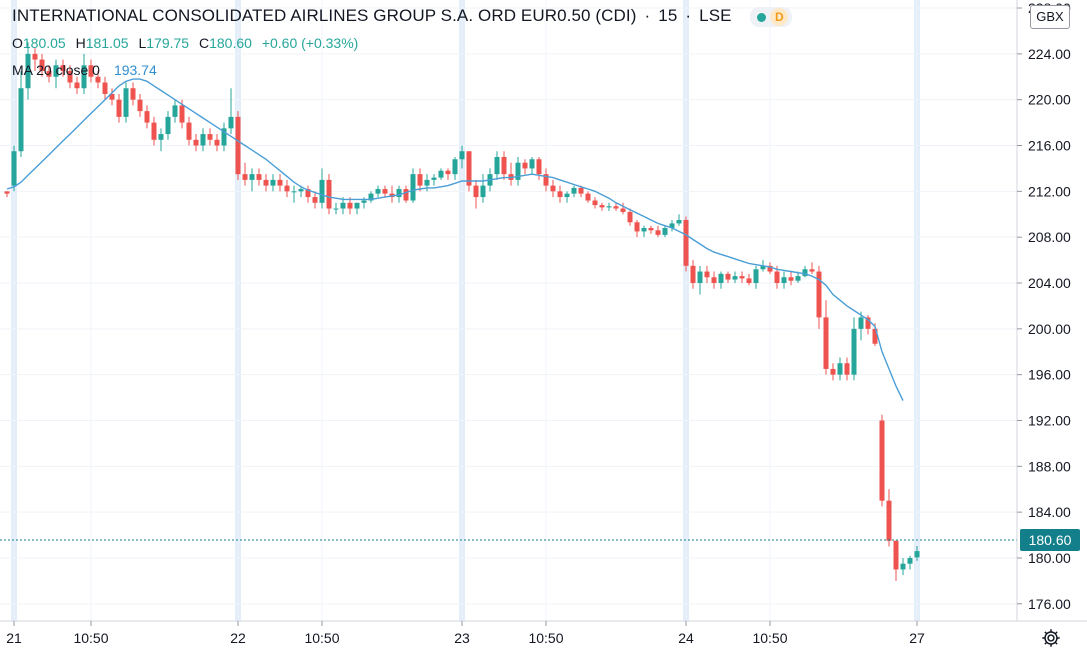 This screenshot has width=1087, height=657. What do you see at coordinates (668, 15) in the screenshot?
I see `interval-label: 15` at bounding box center [668, 15].